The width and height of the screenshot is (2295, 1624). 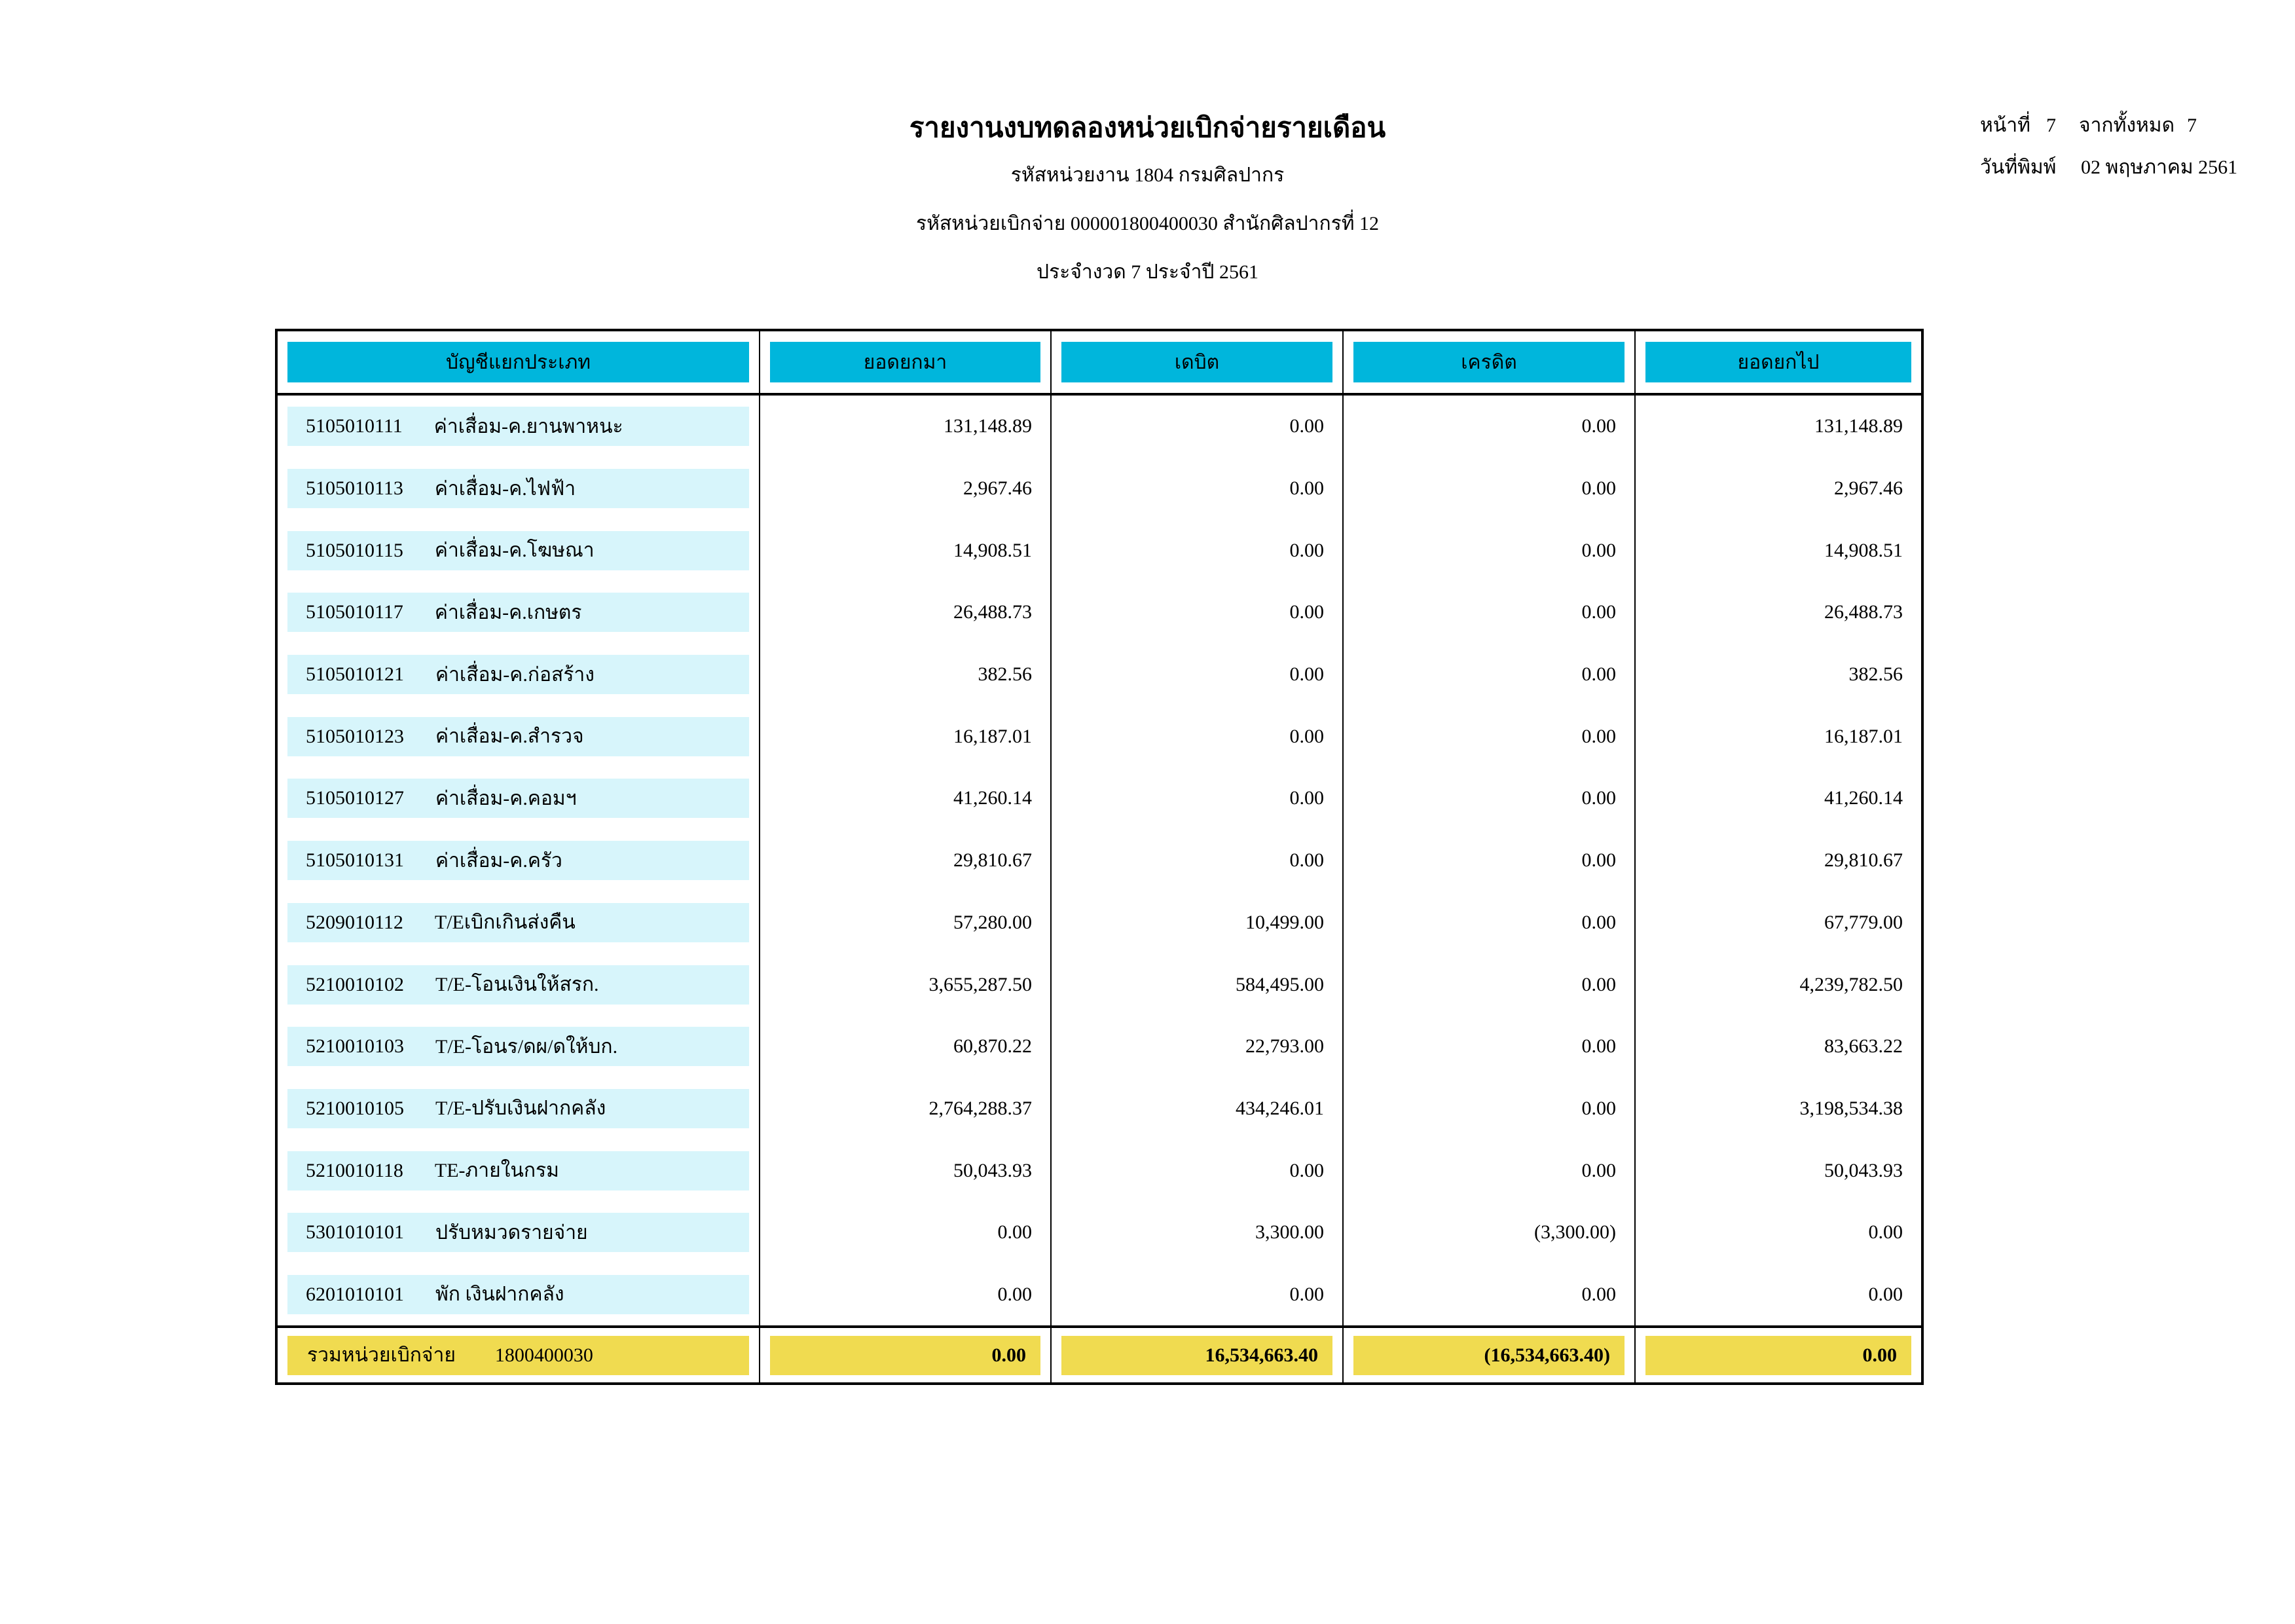 I want to click on account-cell: 6201010101 พัก เงินฝากคลัง, so click(x=518, y=1295).